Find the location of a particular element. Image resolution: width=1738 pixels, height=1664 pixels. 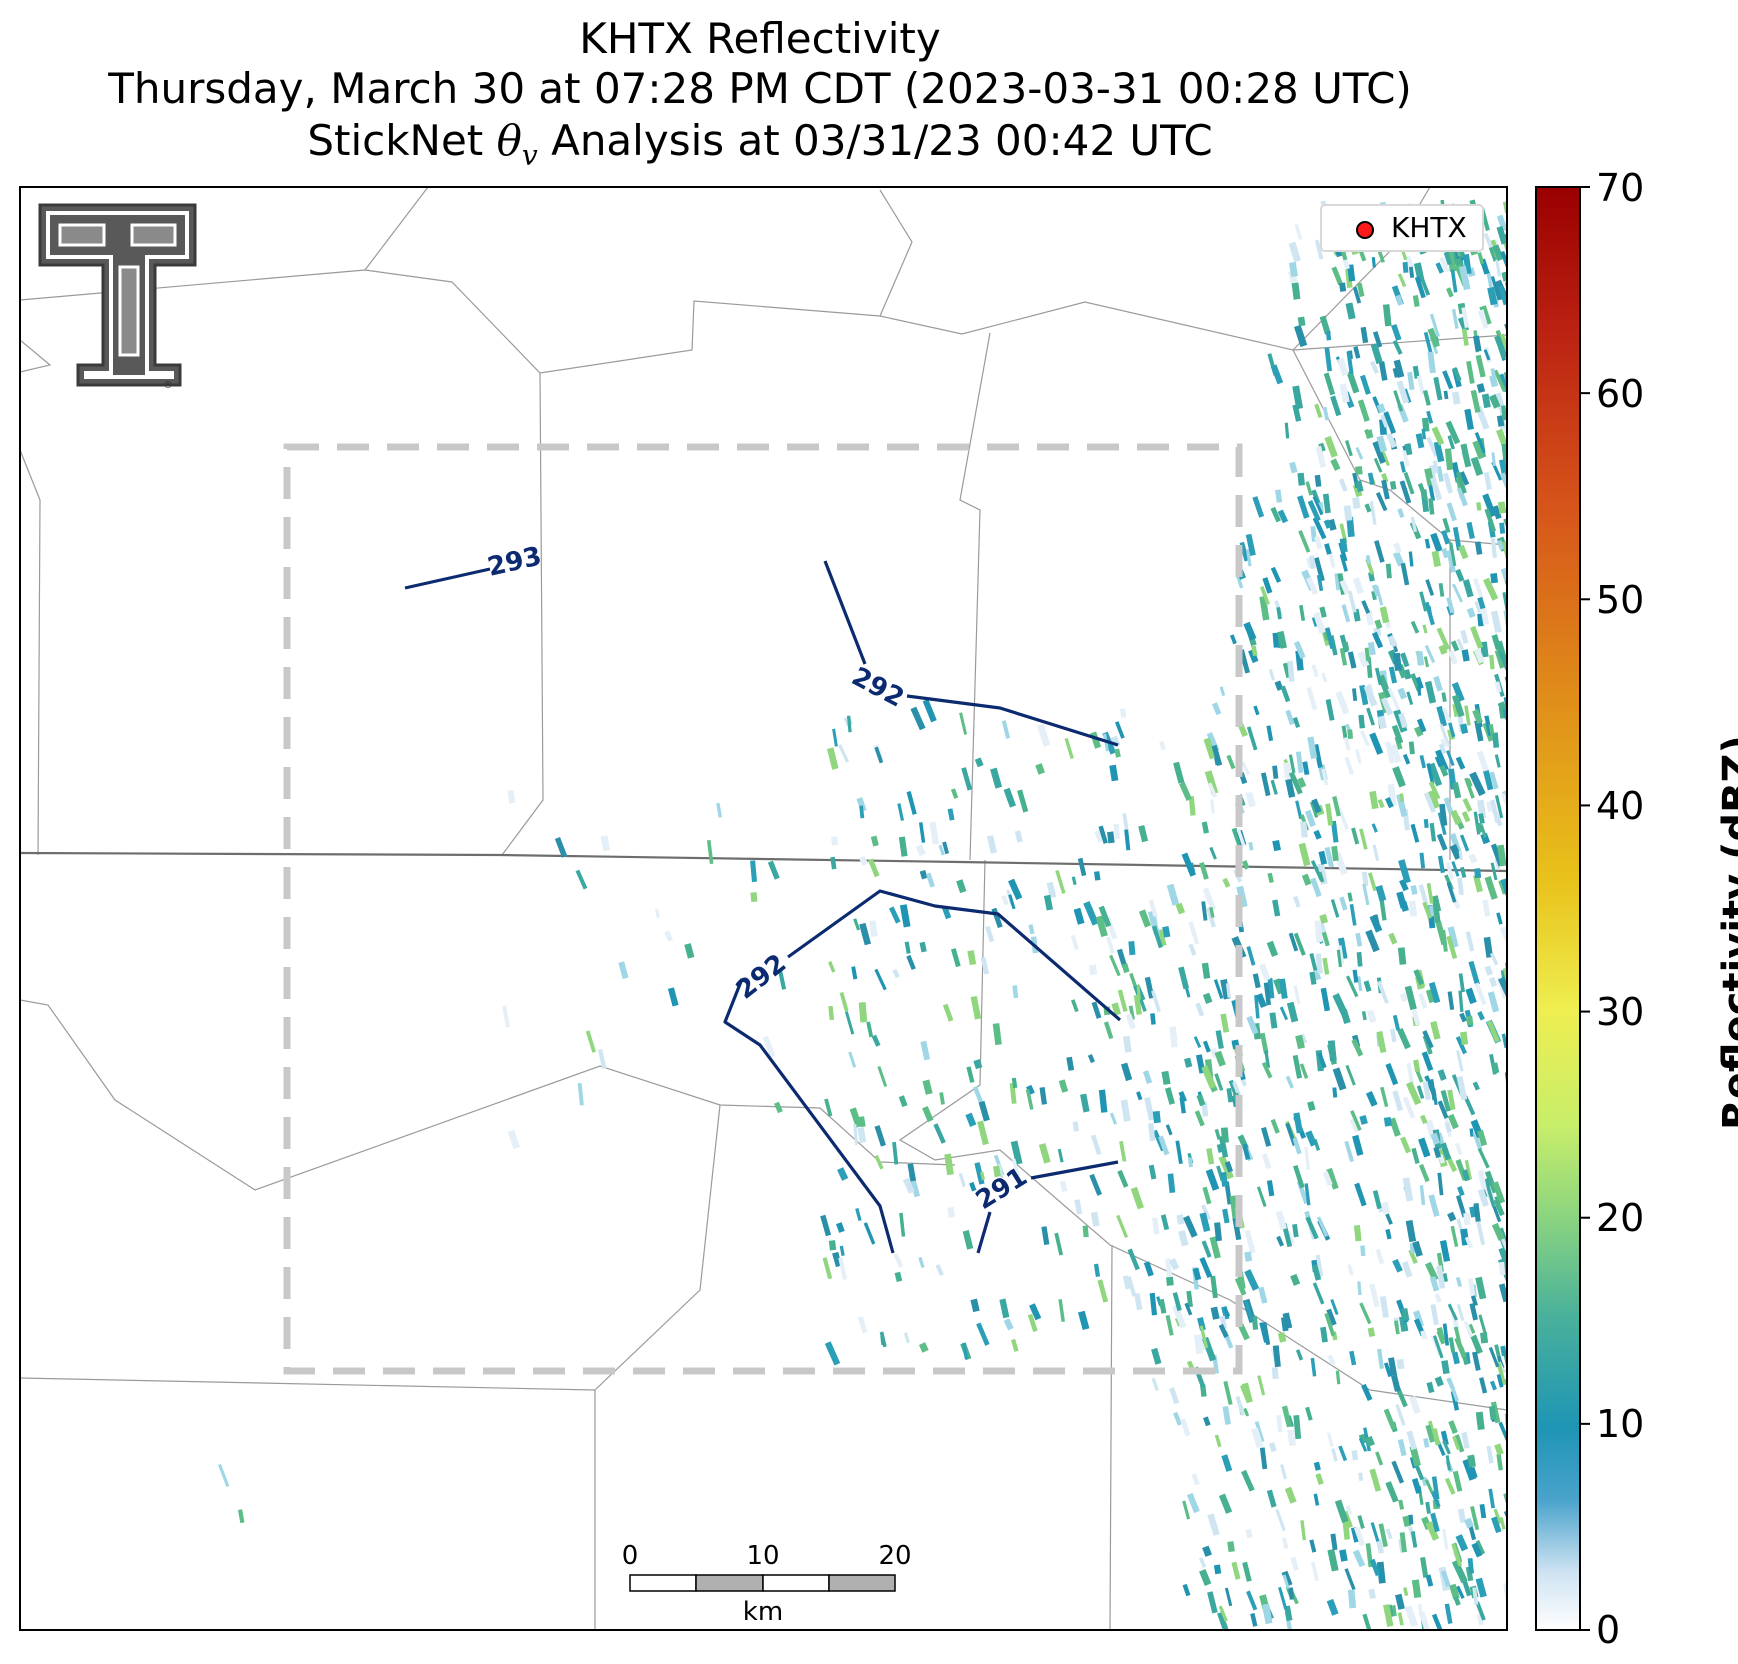

colorbar-ticks is located at coordinates (1585, 908).